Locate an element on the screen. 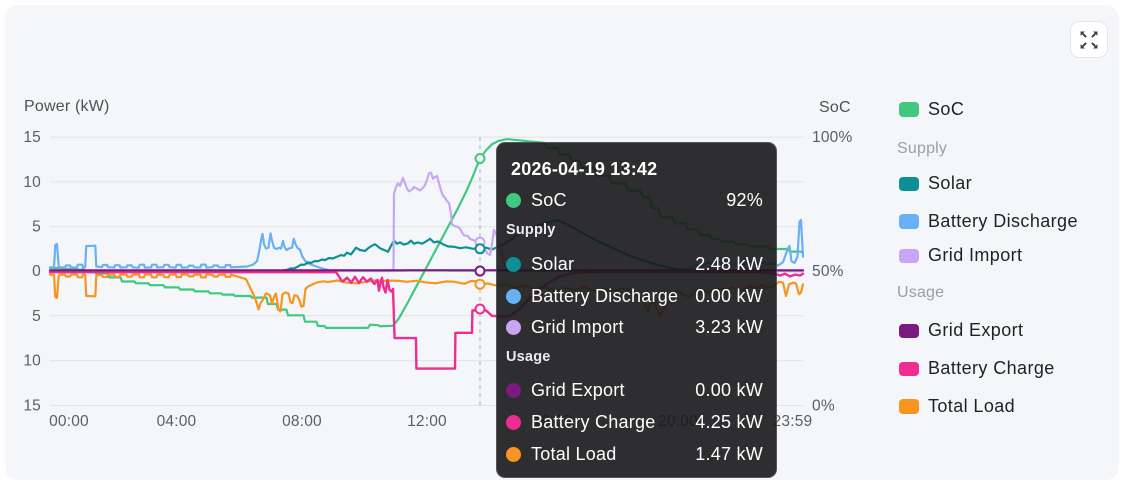 The image size is (1131, 491). svg-text: SoC is located at coordinates (835, 107).